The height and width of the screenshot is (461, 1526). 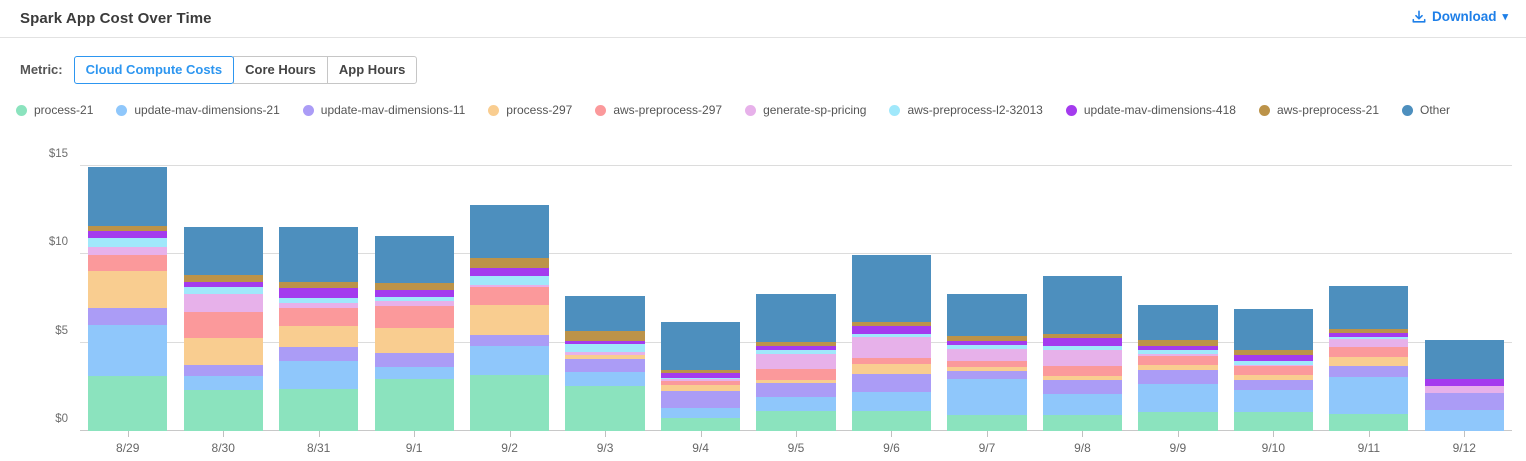 What do you see at coordinates (54, 110) in the screenshot?
I see `legend-item-process-21: process-21` at bounding box center [54, 110].